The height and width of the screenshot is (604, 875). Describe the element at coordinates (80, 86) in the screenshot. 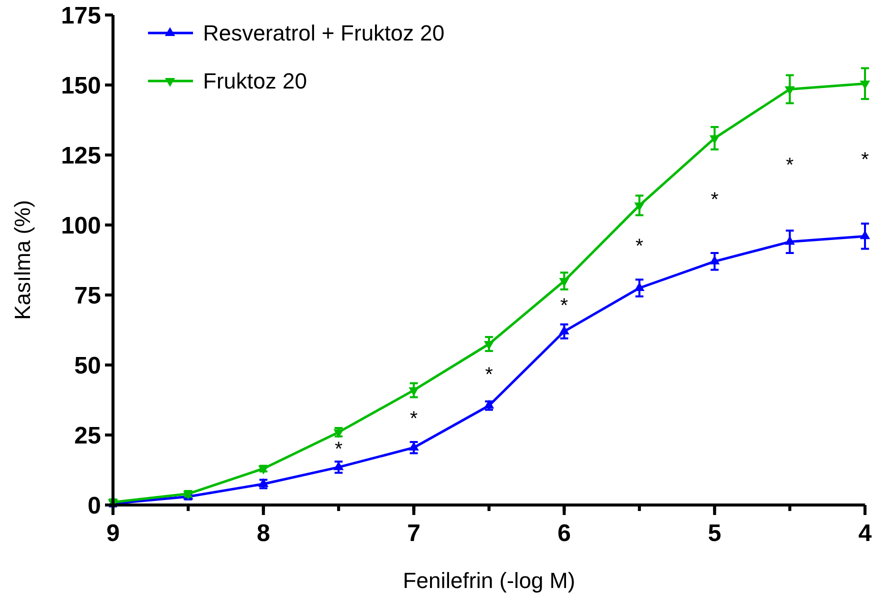

I see `y-tick-label: 150` at that location.